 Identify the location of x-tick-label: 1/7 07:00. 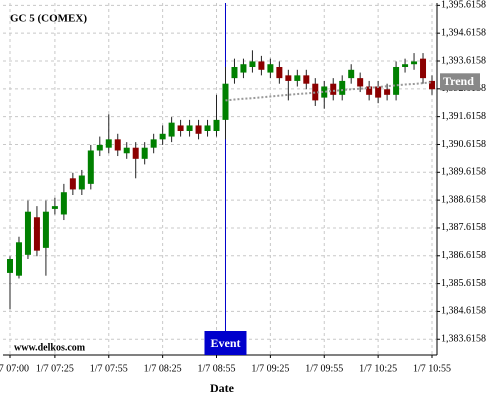
(14, 368).